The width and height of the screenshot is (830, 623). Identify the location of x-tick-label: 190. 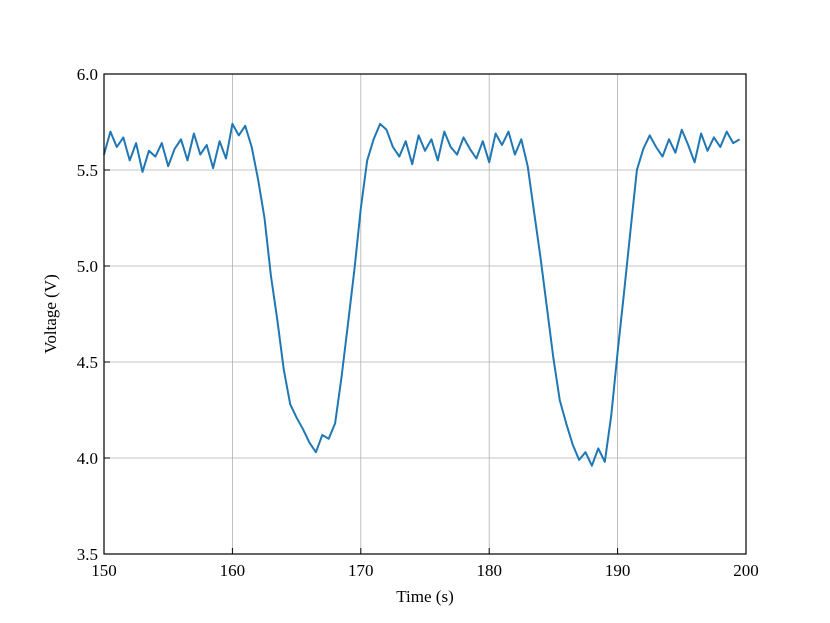
(618, 570).